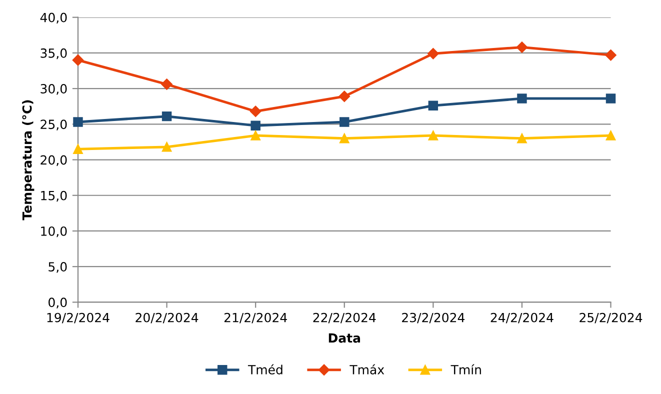 This screenshot has height=394, width=661. I want to click on x-tick-label: 20/2/2024, so click(167, 318).